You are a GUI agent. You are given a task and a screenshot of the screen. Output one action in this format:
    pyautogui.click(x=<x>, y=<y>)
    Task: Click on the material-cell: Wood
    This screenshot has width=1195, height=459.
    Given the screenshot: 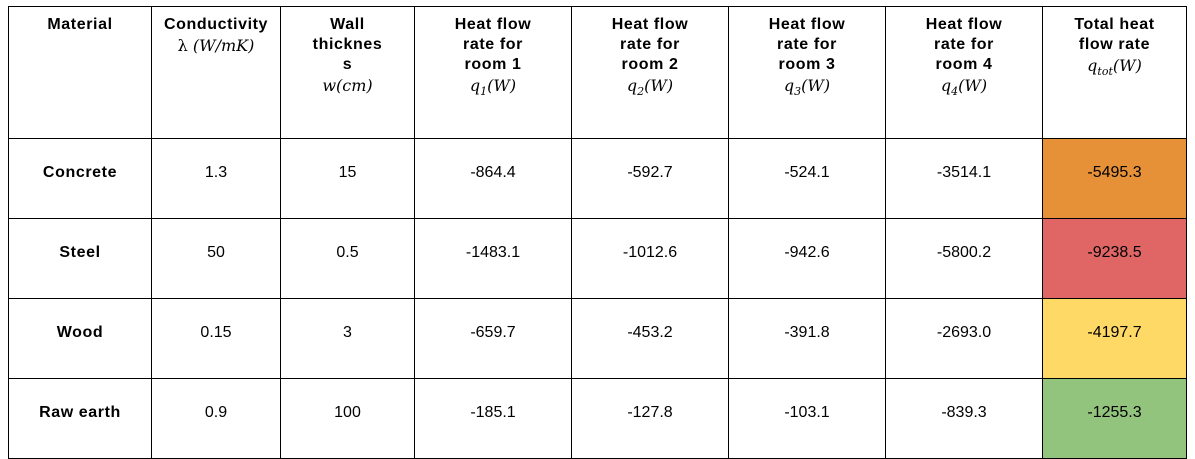 What is the action you would take?
    pyautogui.click(x=80, y=338)
    